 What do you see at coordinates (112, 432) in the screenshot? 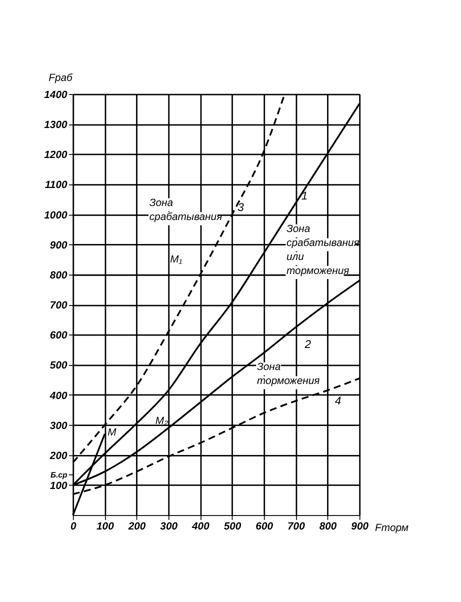
I see `annotation: M` at bounding box center [112, 432].